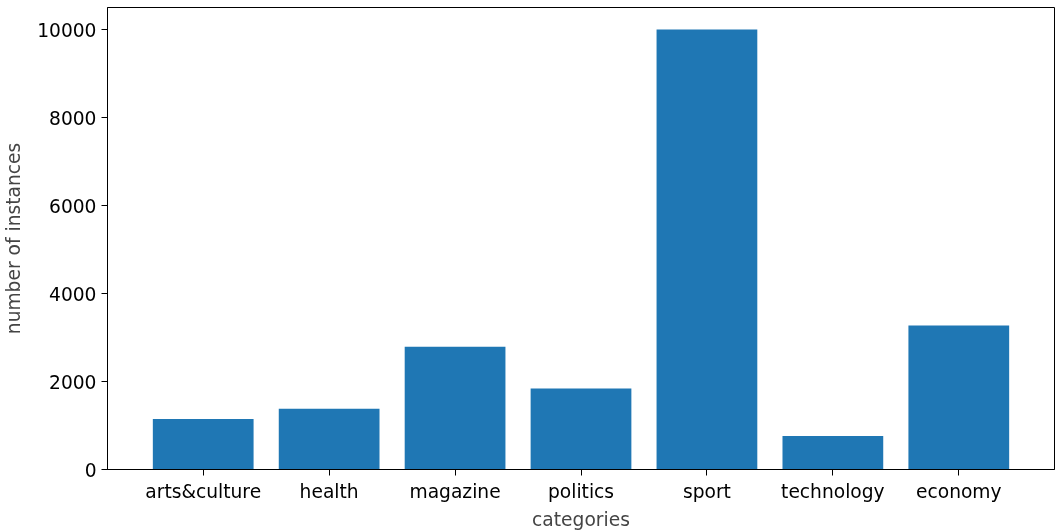  What do you see at coordinates (455, 491) in the screenshot?
I see `x-tick-label: magazine` at bounding box center [455, 491].